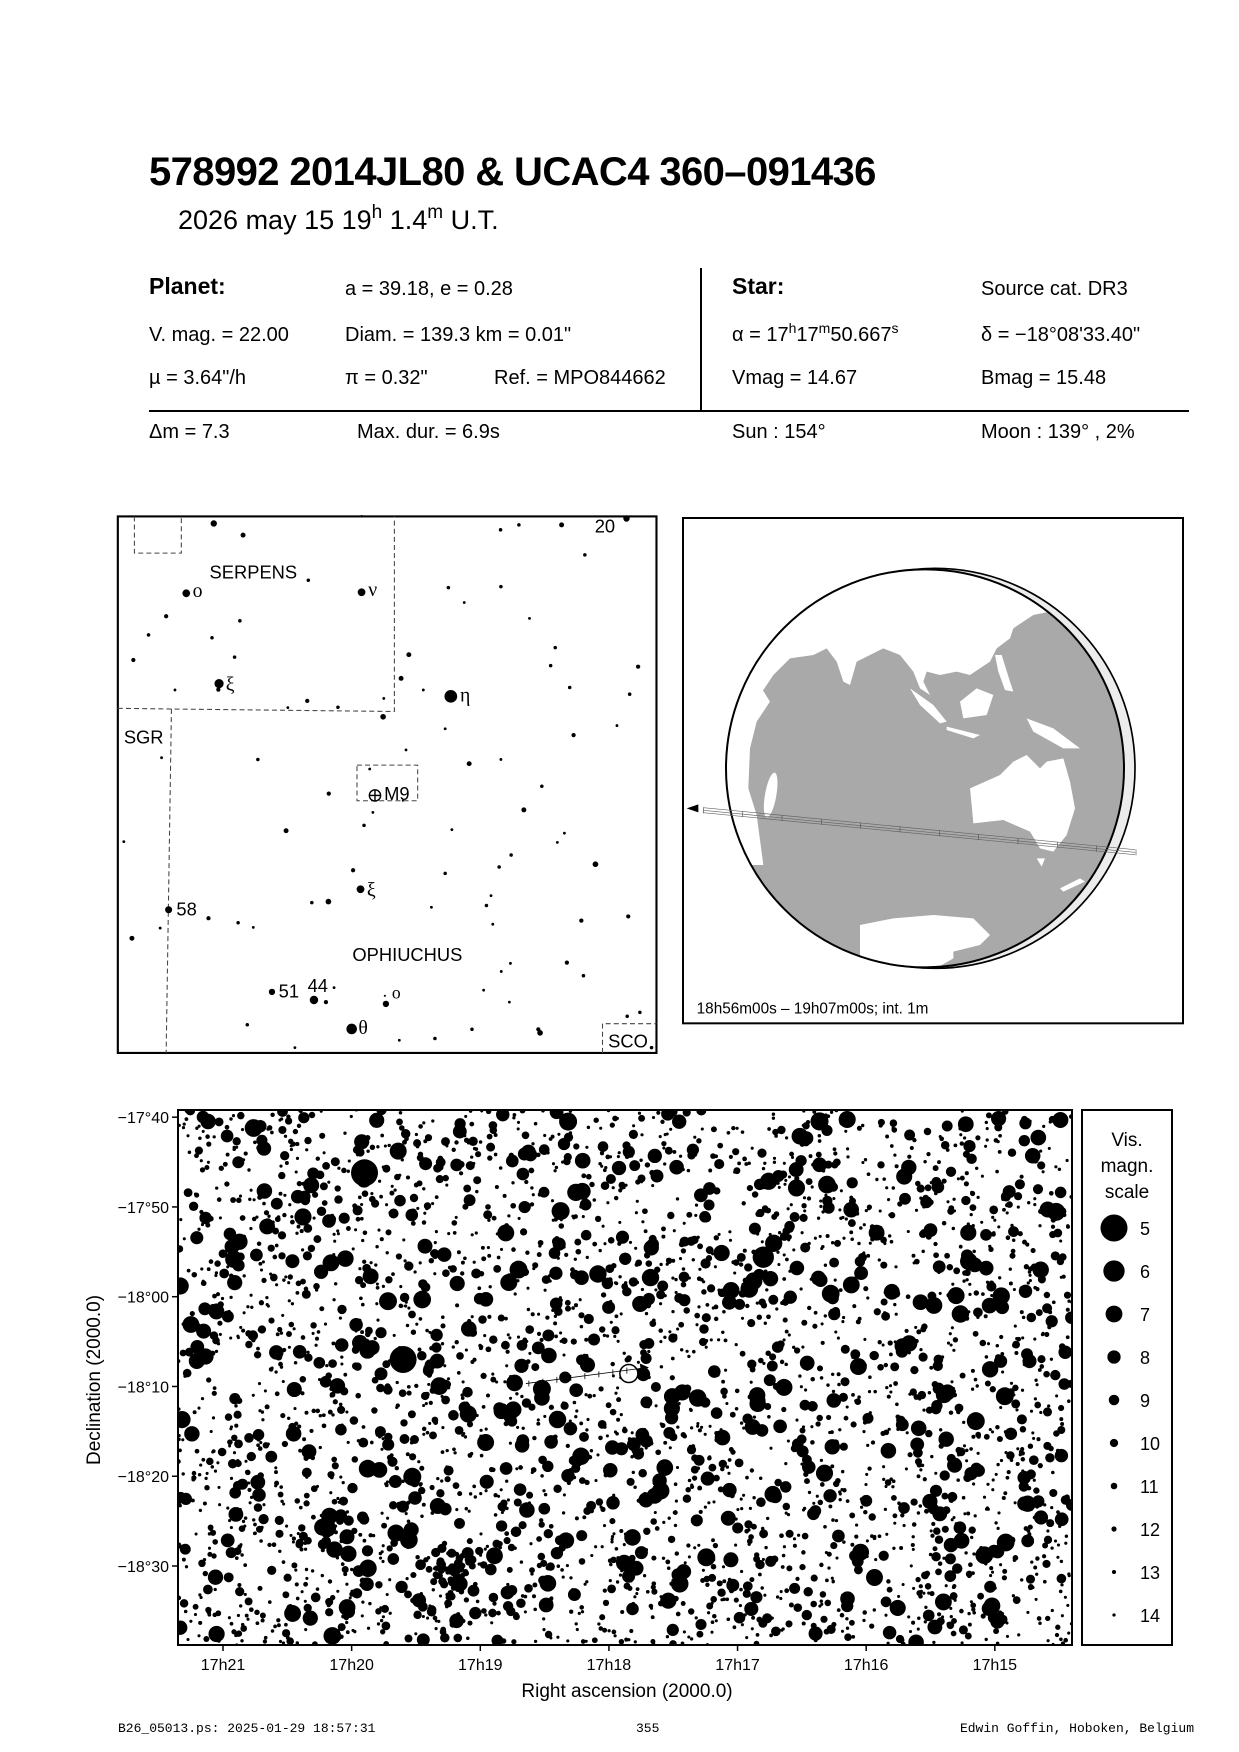 The width and height of the screenshot is (1239, 1752). What do you see at coordinates (254, 571) in the screenshot?
I see `constellation-serpens: SERPENS` at bounding box center [254, 571].